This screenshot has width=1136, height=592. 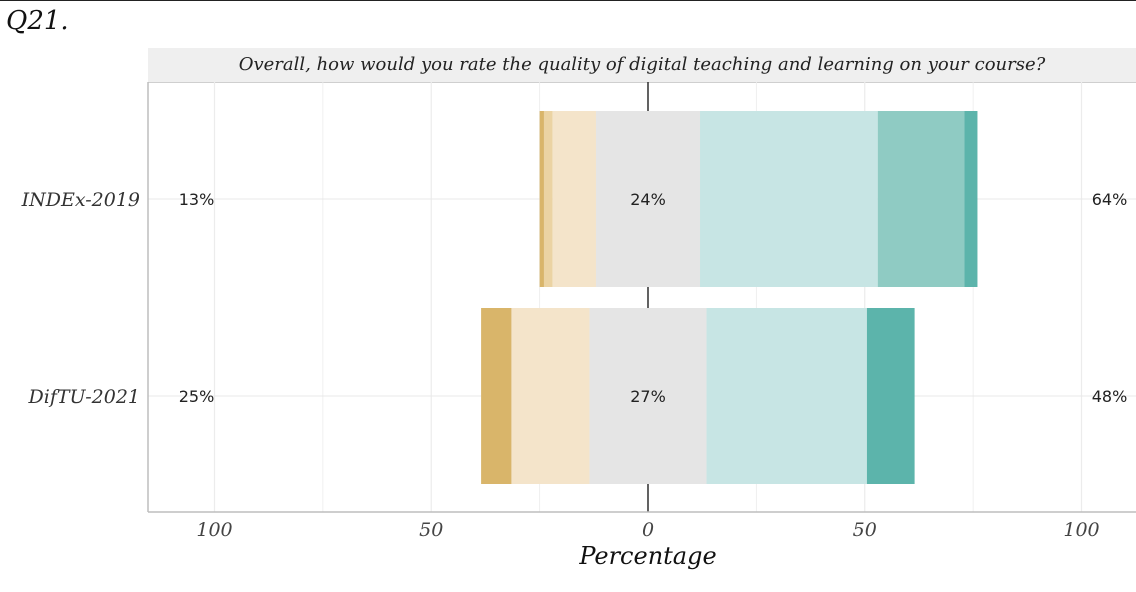 What do you see at coordinates (37, 21) in the screenshot?
I see `question-label: Q21.` at bounding box center [37, 21].